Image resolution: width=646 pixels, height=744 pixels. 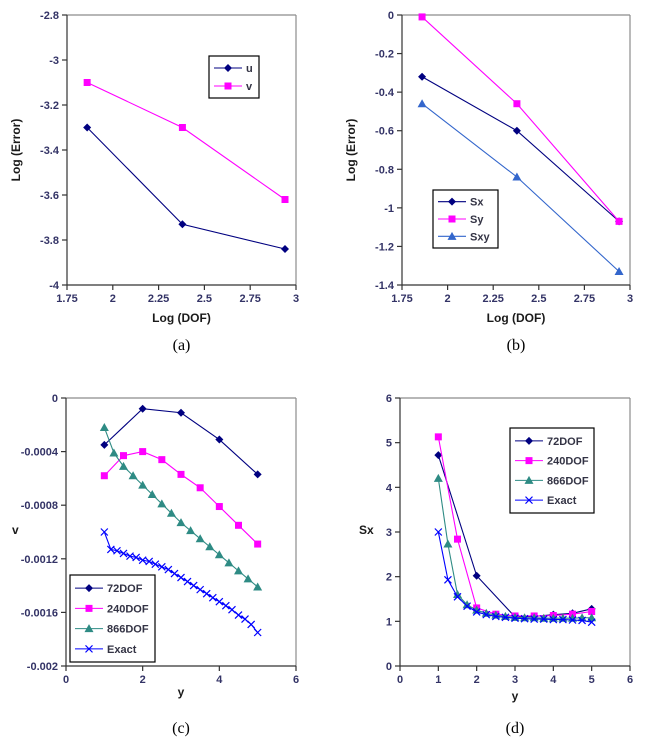 What do you see at coordinates (158, 299) in the screenshot?
I see `x-tick-label: 2.25` at bounding box center [158, 299].